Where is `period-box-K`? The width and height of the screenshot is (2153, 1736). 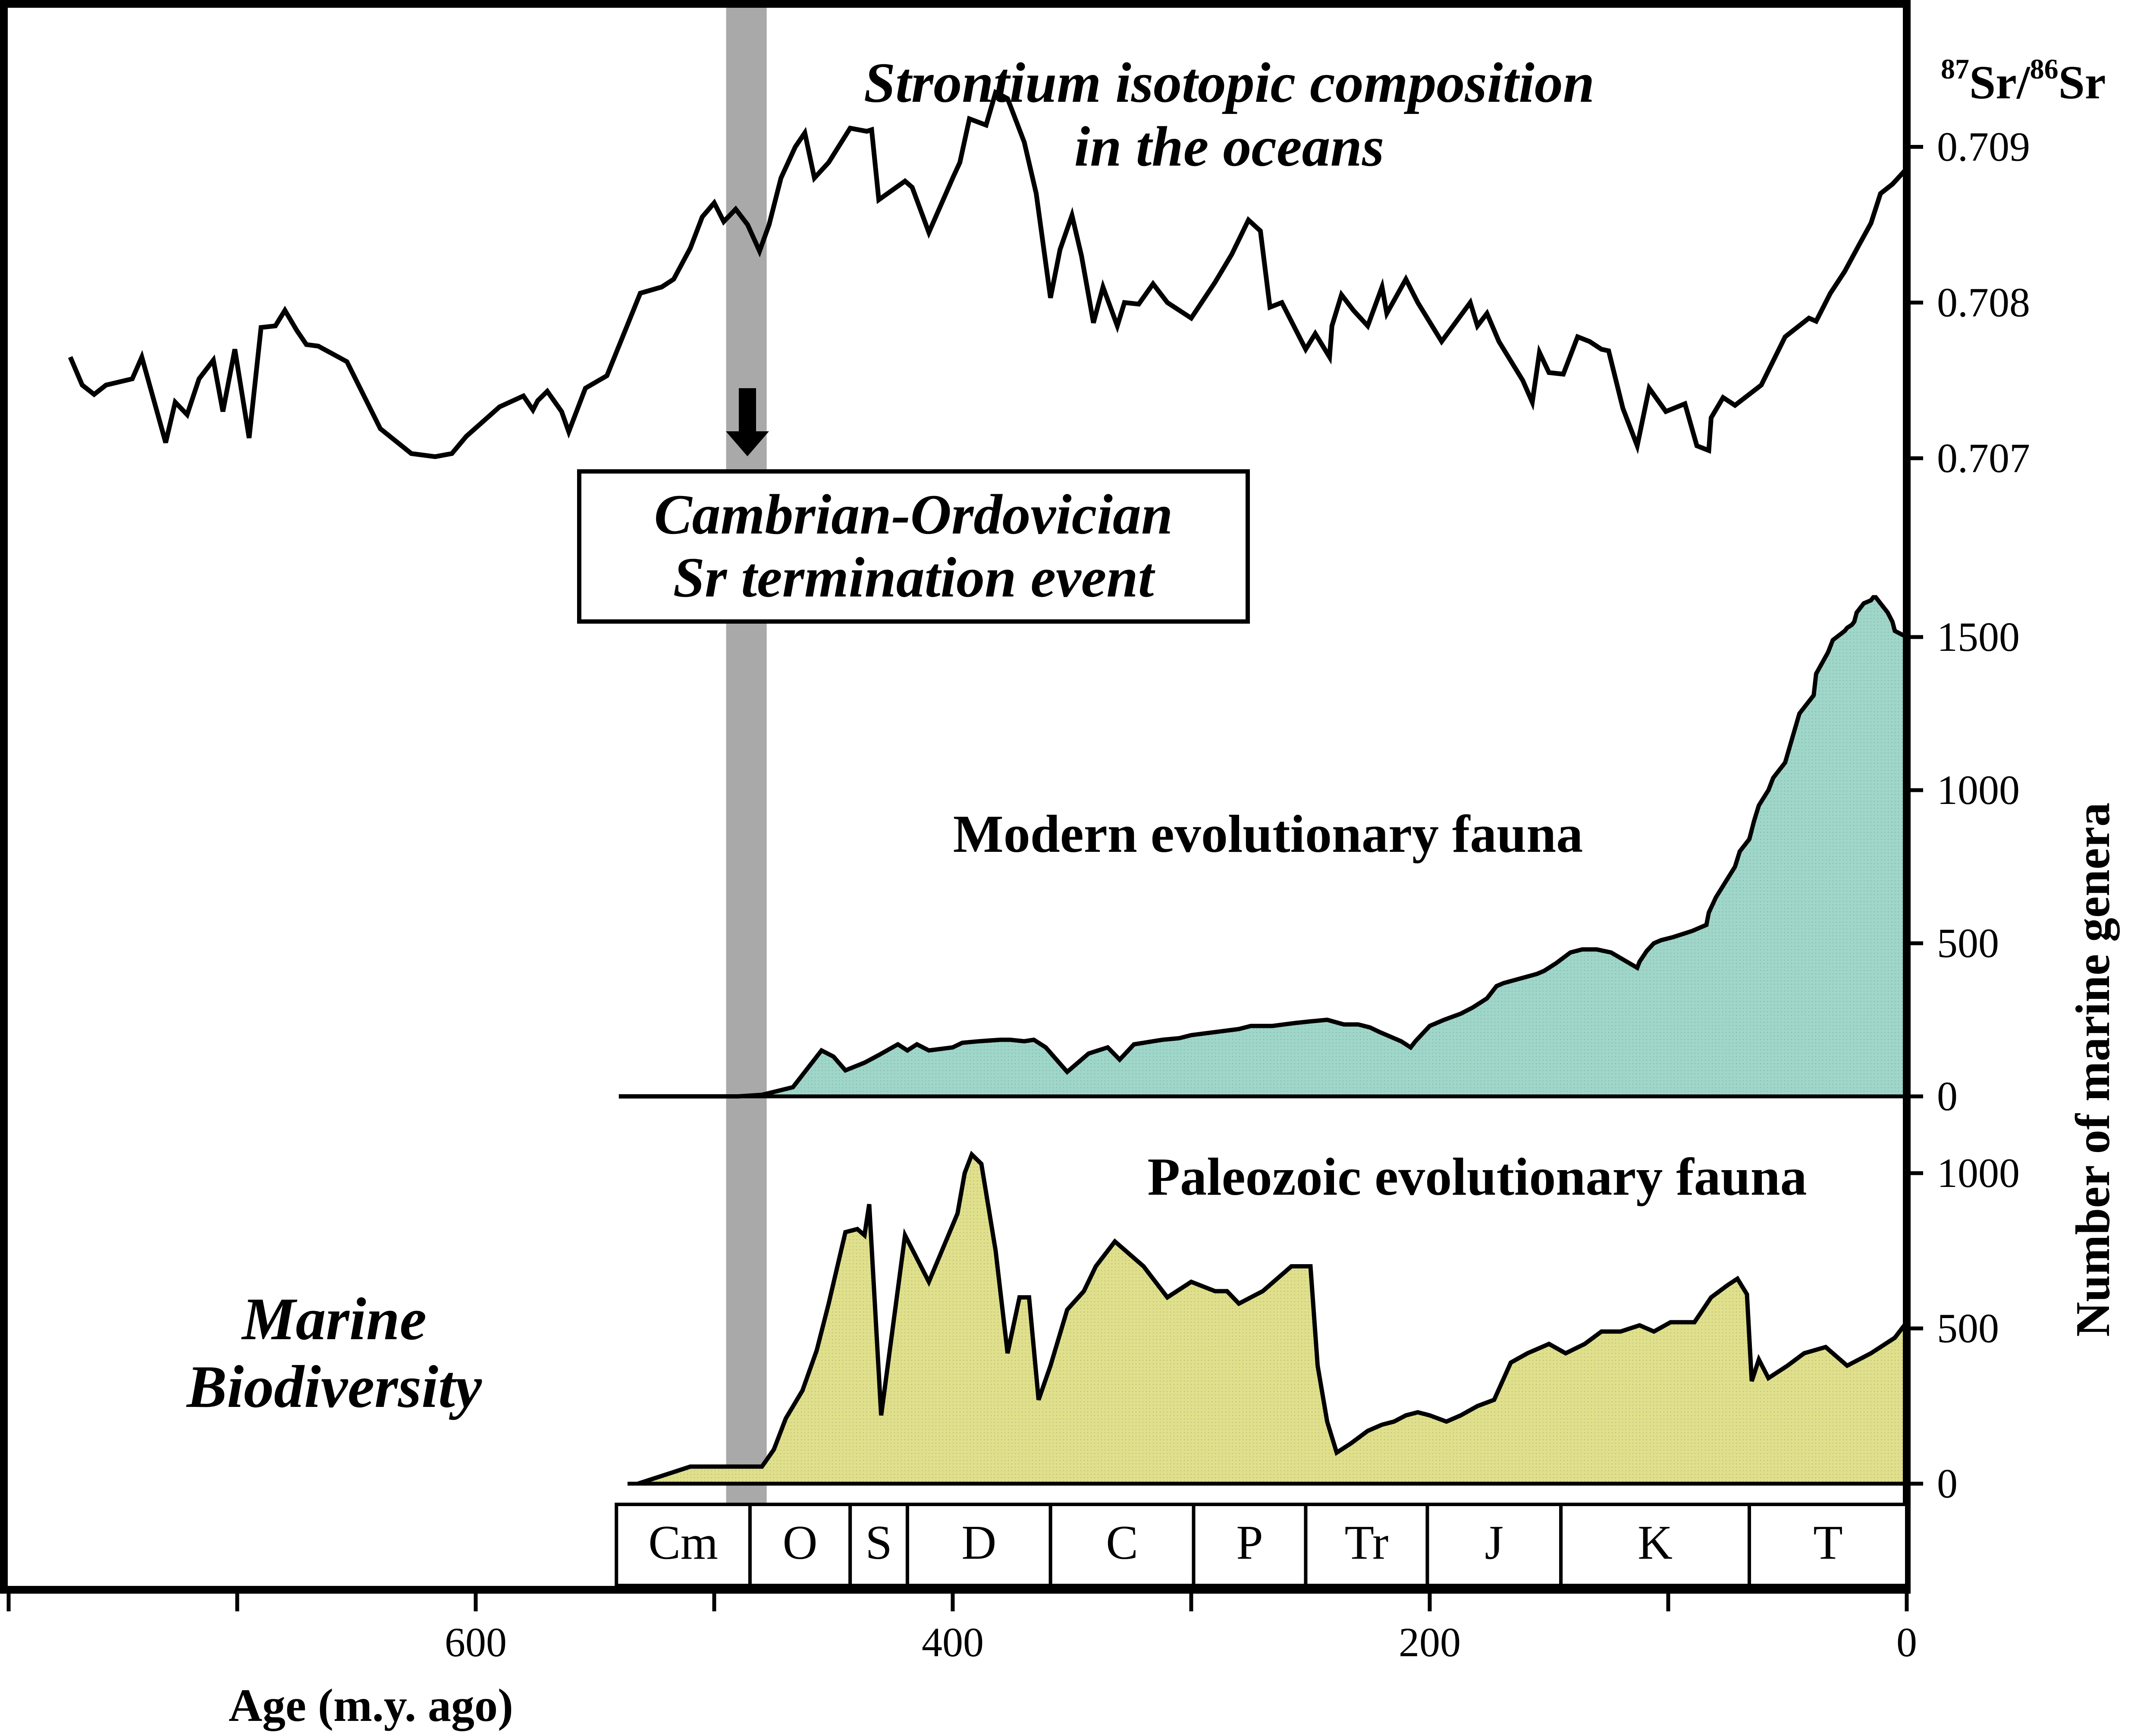
period-box-K is located at coordinates (1655, 1545).